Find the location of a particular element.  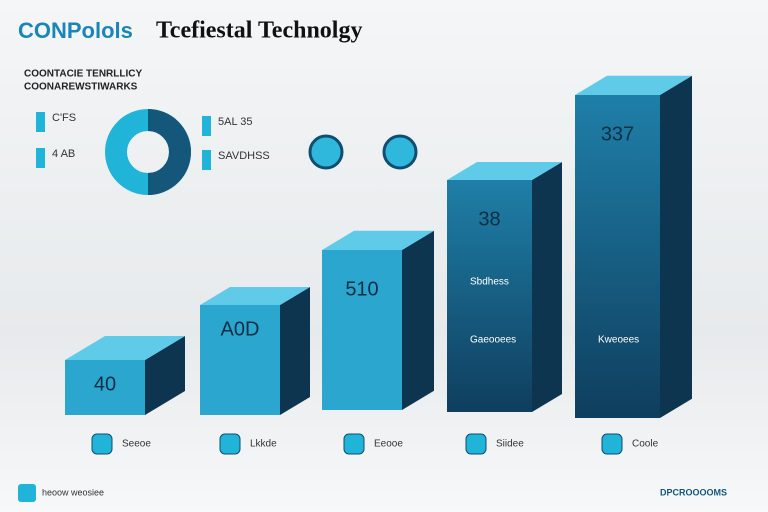

footer-item: Coole is located at coordinates (645, 444).